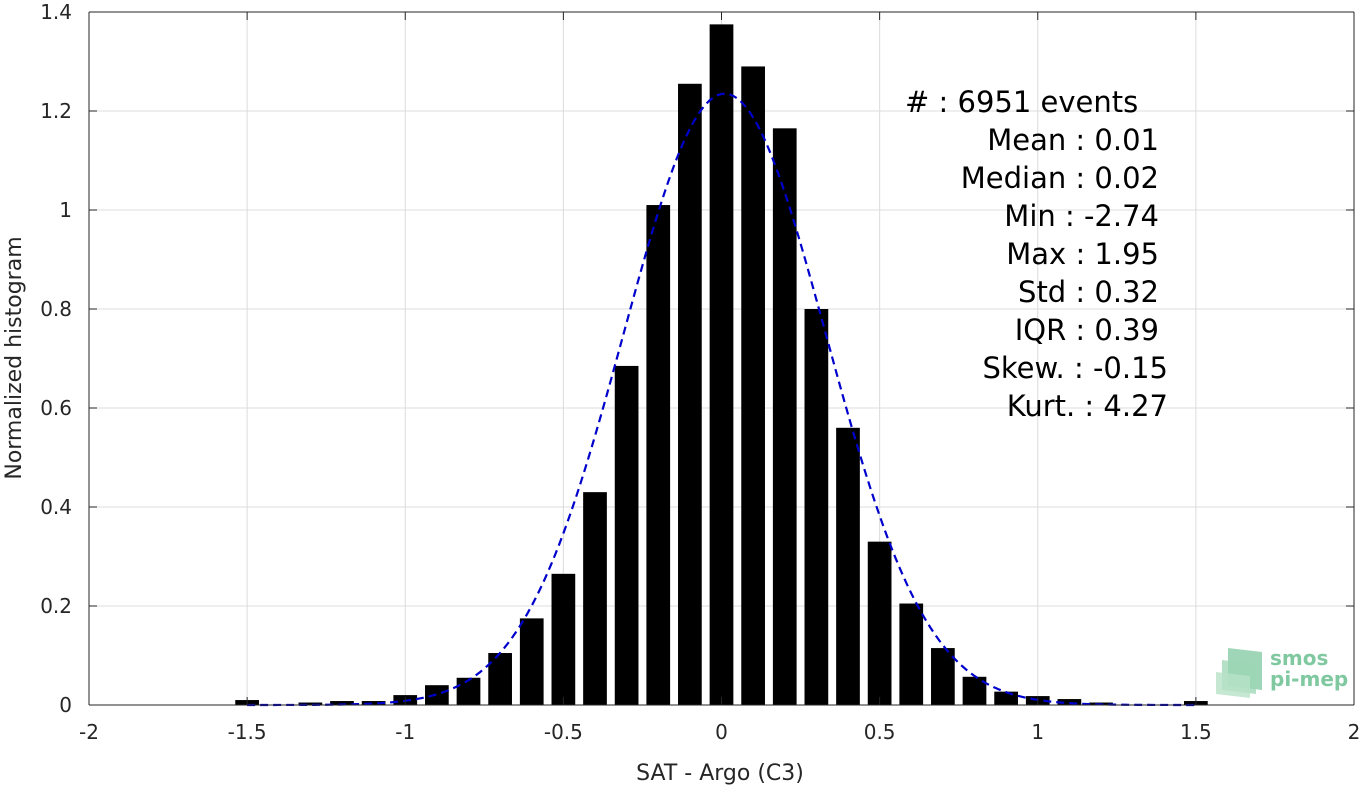  What do you see at coordinates (1299, 658) in the screenshot?
I see `logo-text-smos: smos` at bounding box center [1299, 658].